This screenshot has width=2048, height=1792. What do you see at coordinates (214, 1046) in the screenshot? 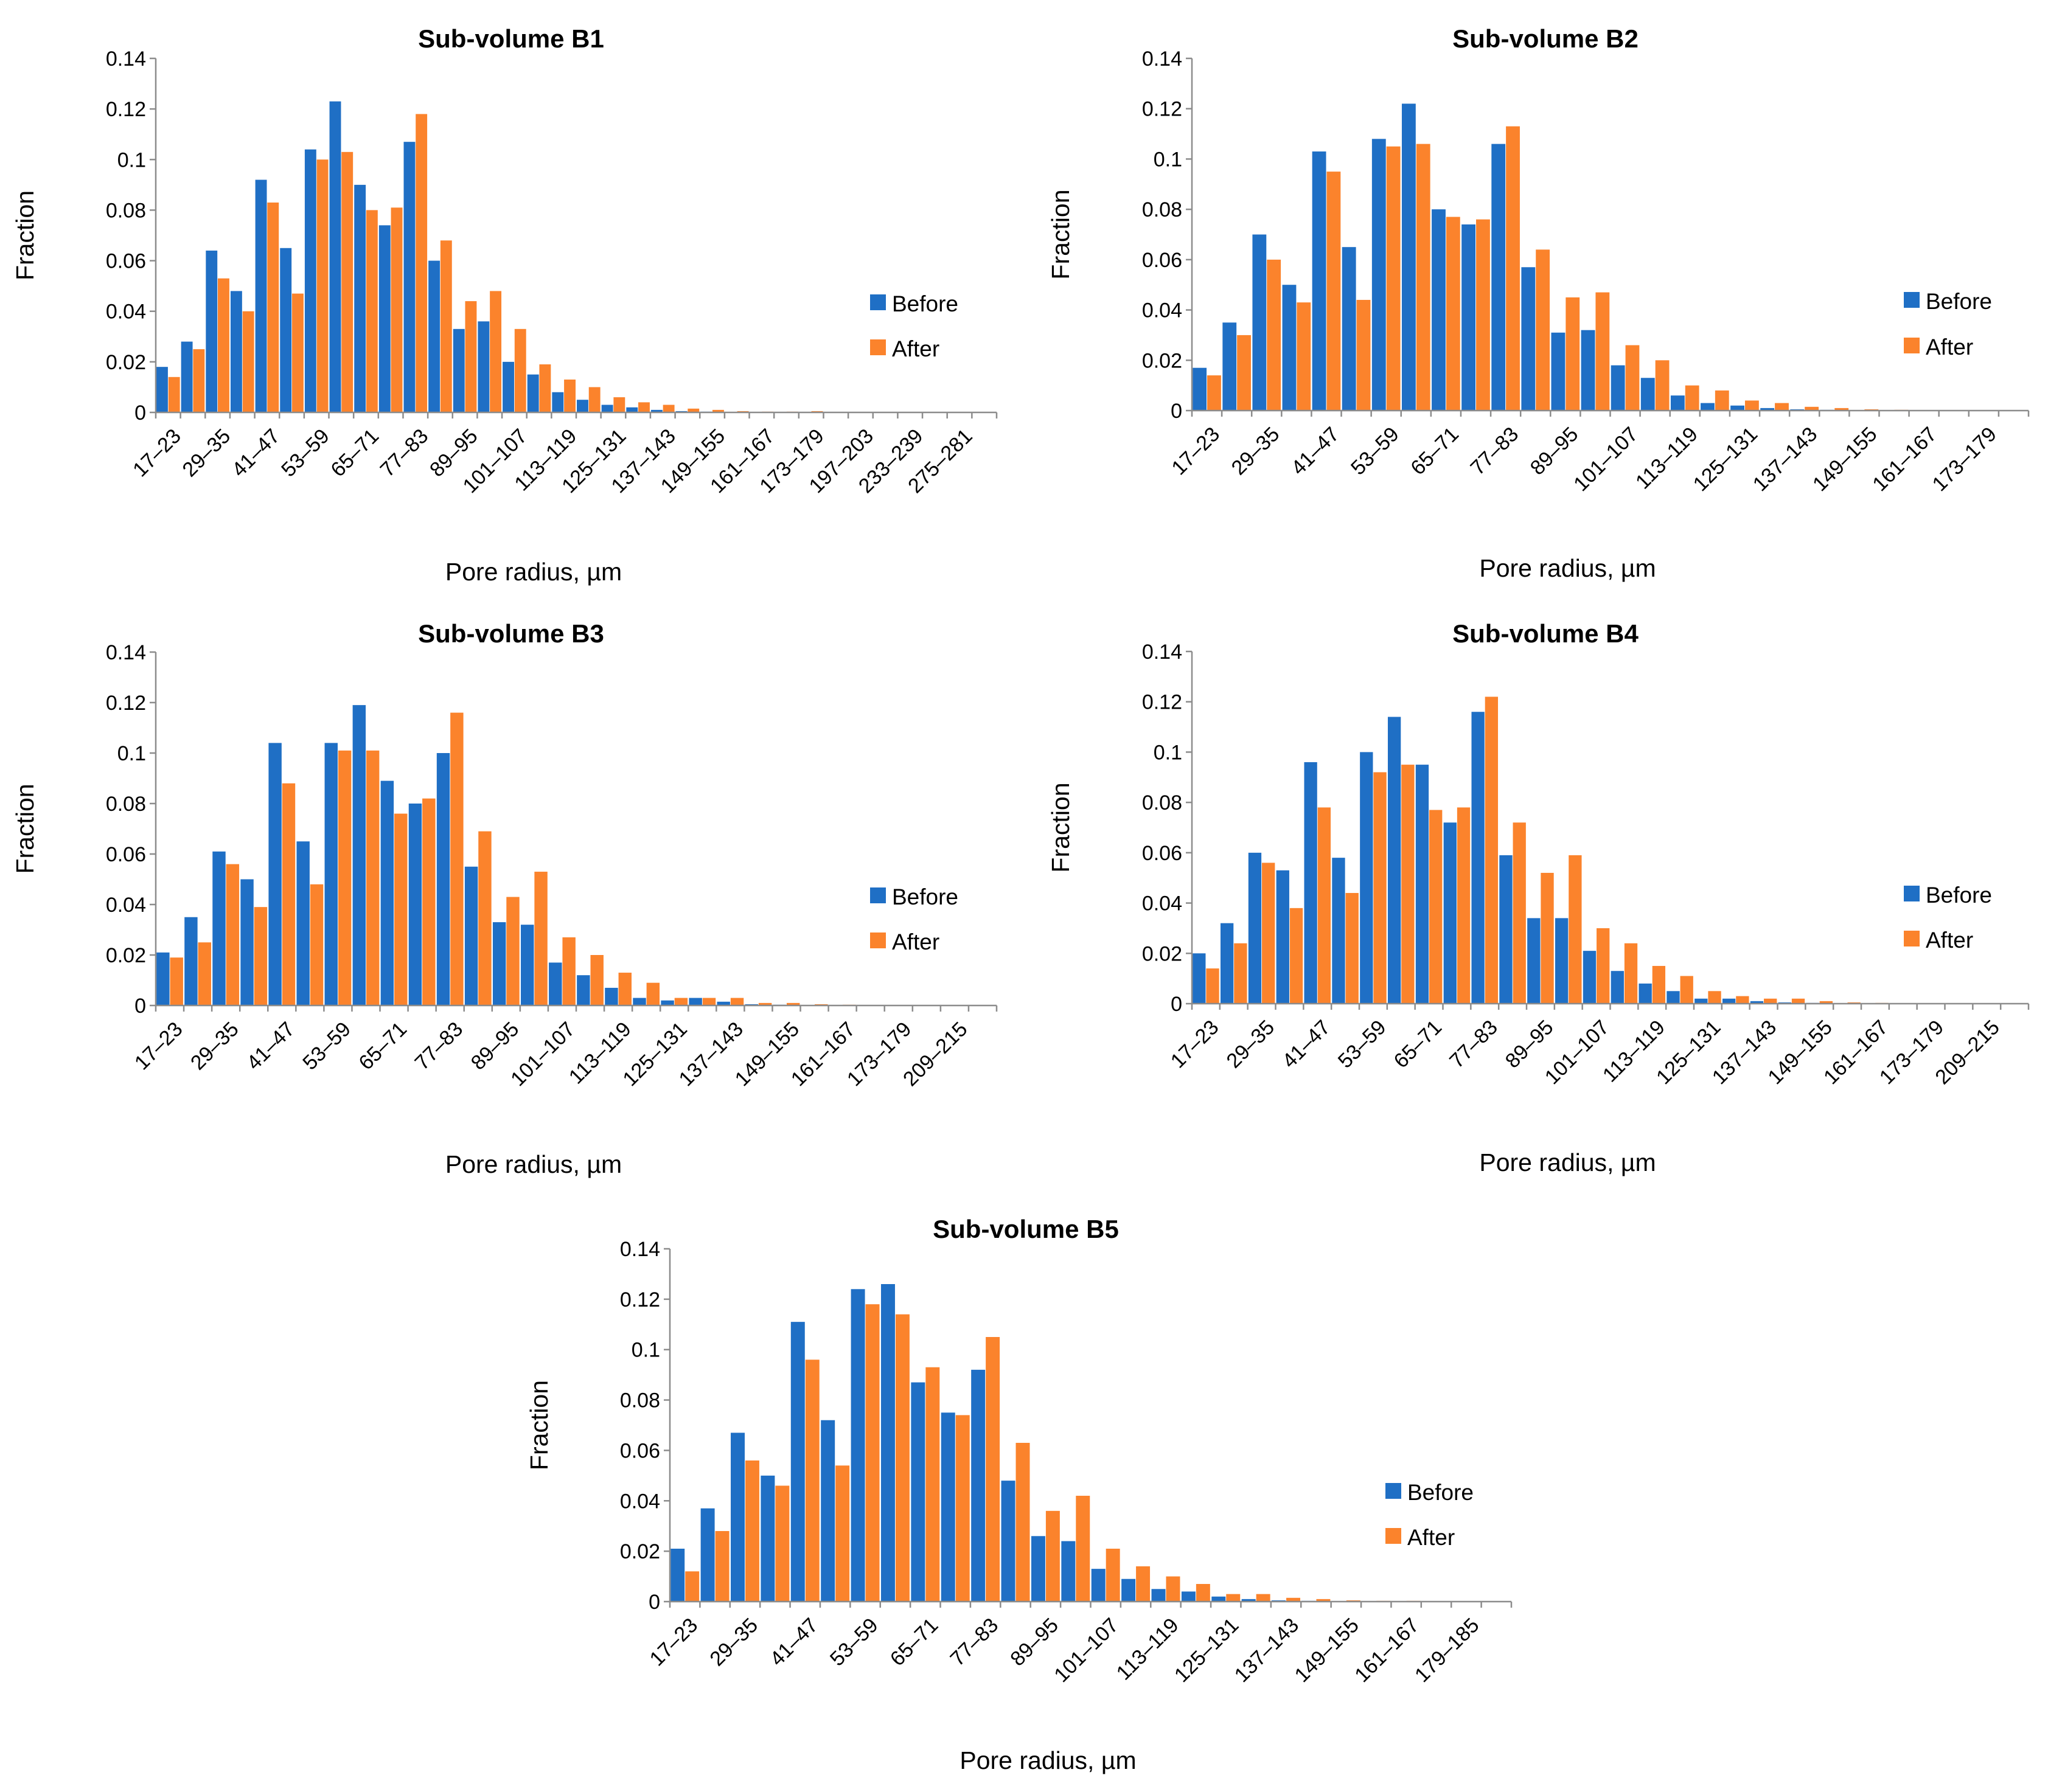
I see `x-tick-label: 29–35` at bounding box center [214, 1046].